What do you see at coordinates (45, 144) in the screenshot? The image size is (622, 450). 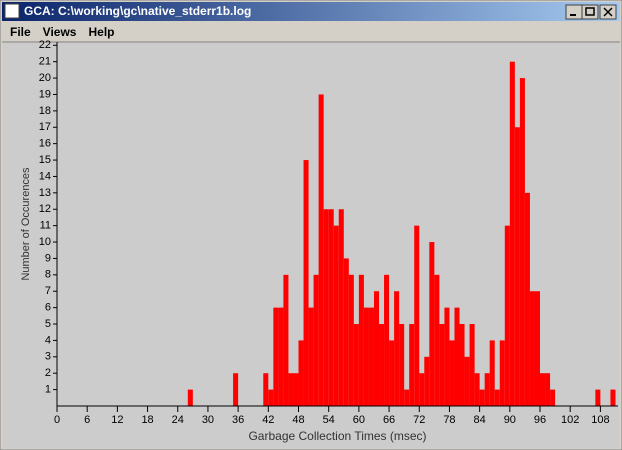 I see `y-tick-label: 16` at bounding box center [45, 144].